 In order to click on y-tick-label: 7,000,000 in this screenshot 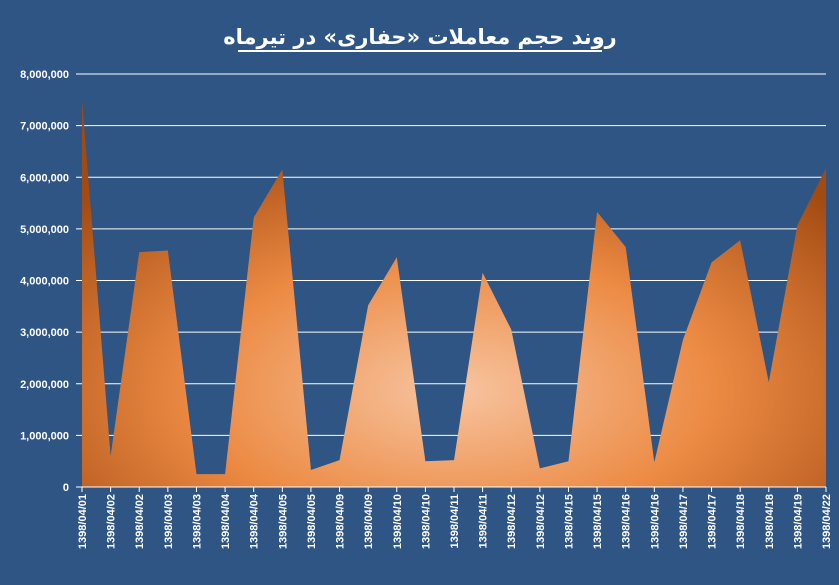, I will do `click(44, 127)`.